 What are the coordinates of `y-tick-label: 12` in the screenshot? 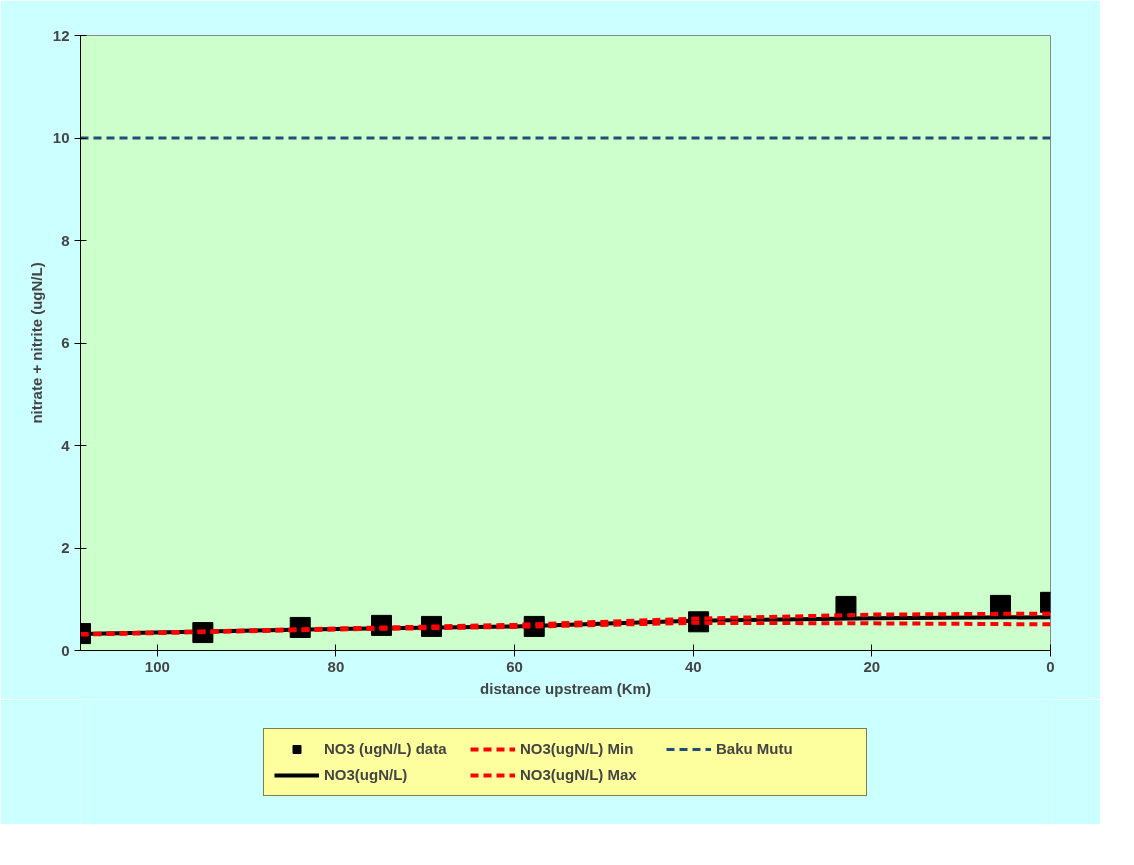 It's located at (61, 35).